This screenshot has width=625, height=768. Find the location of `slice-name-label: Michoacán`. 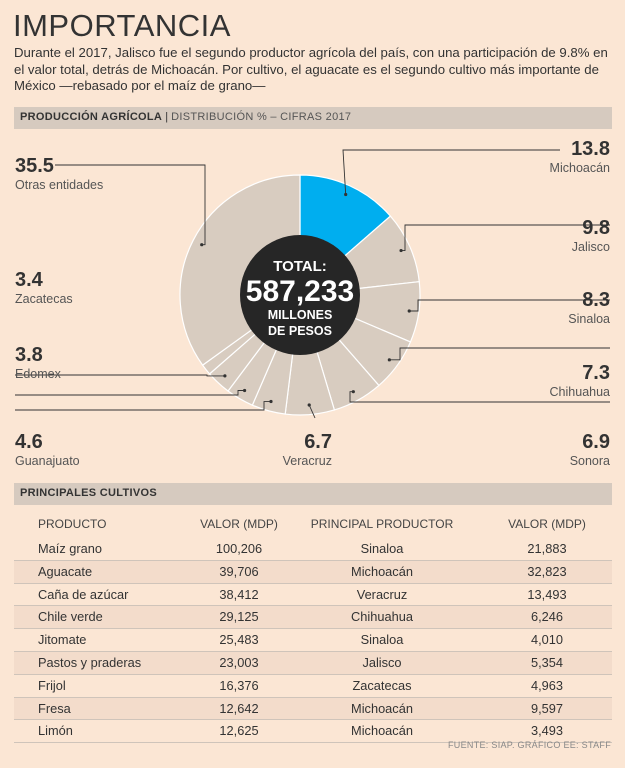

slice-name-label: Michoacán is located at coordinates (580, 168).